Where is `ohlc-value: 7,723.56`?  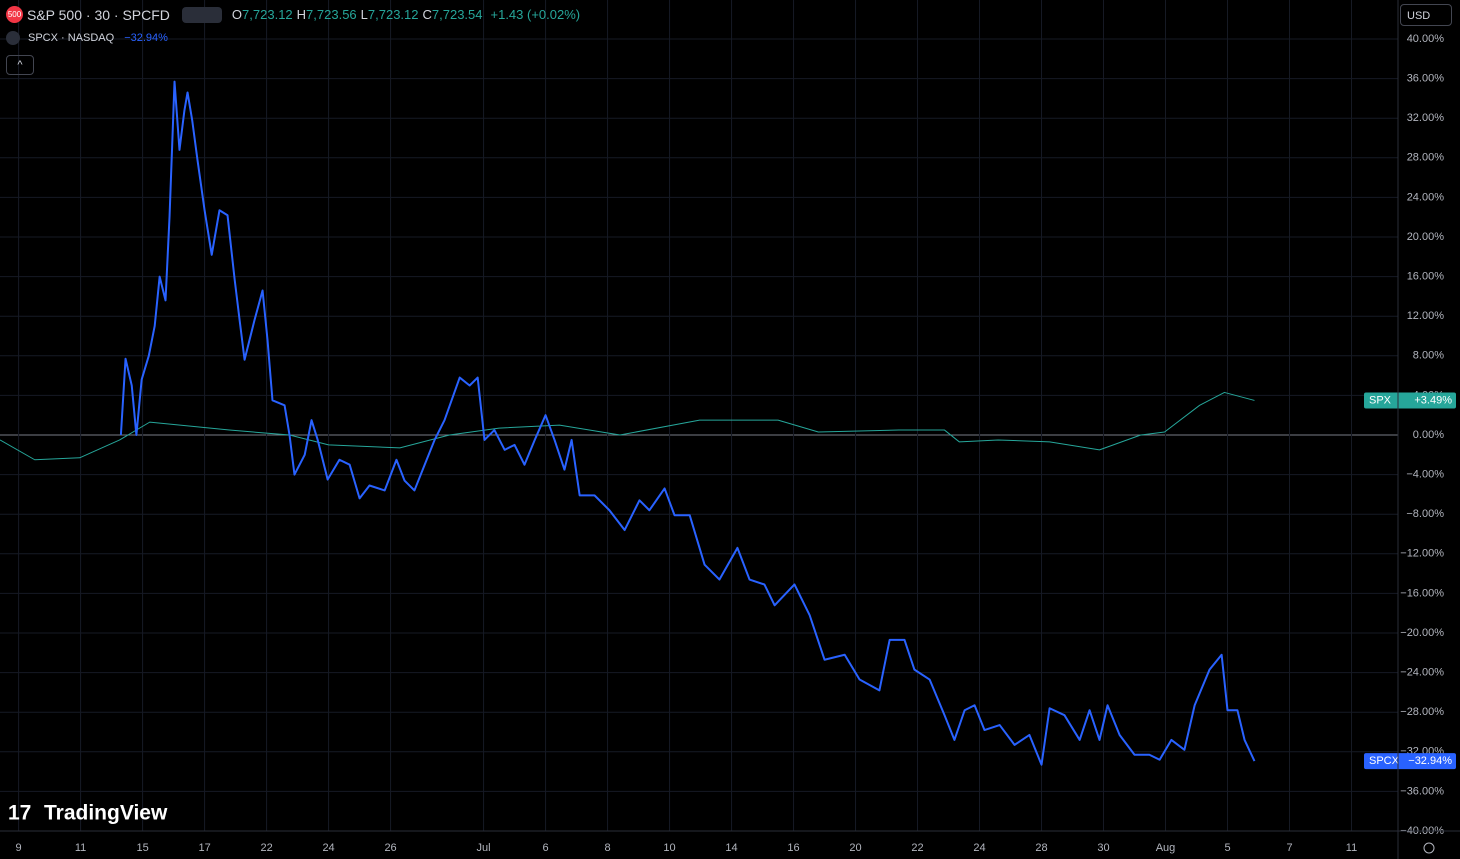
ohlc-value: 7,723.56 is located at coordinates (331, 14).